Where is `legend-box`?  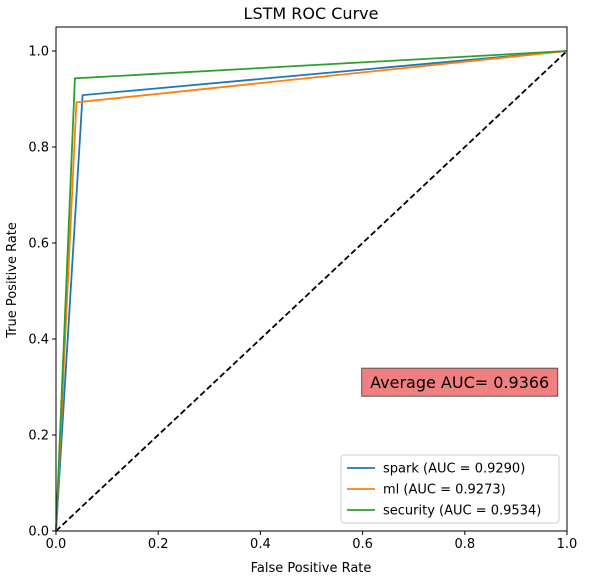
legend-box is located at coordinates (450, 489).